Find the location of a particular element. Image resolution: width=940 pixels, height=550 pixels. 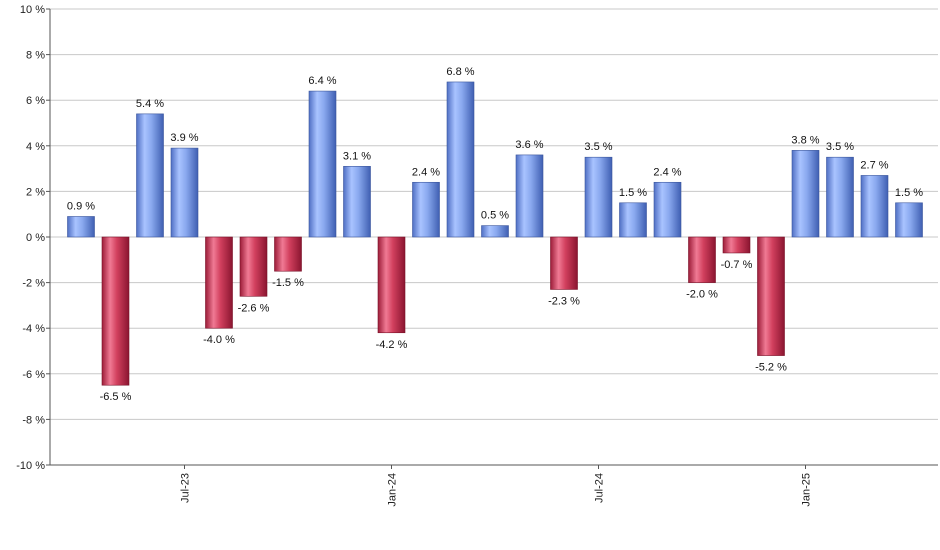

y-tick-label: -10 % is located at coordinates (30, 466).